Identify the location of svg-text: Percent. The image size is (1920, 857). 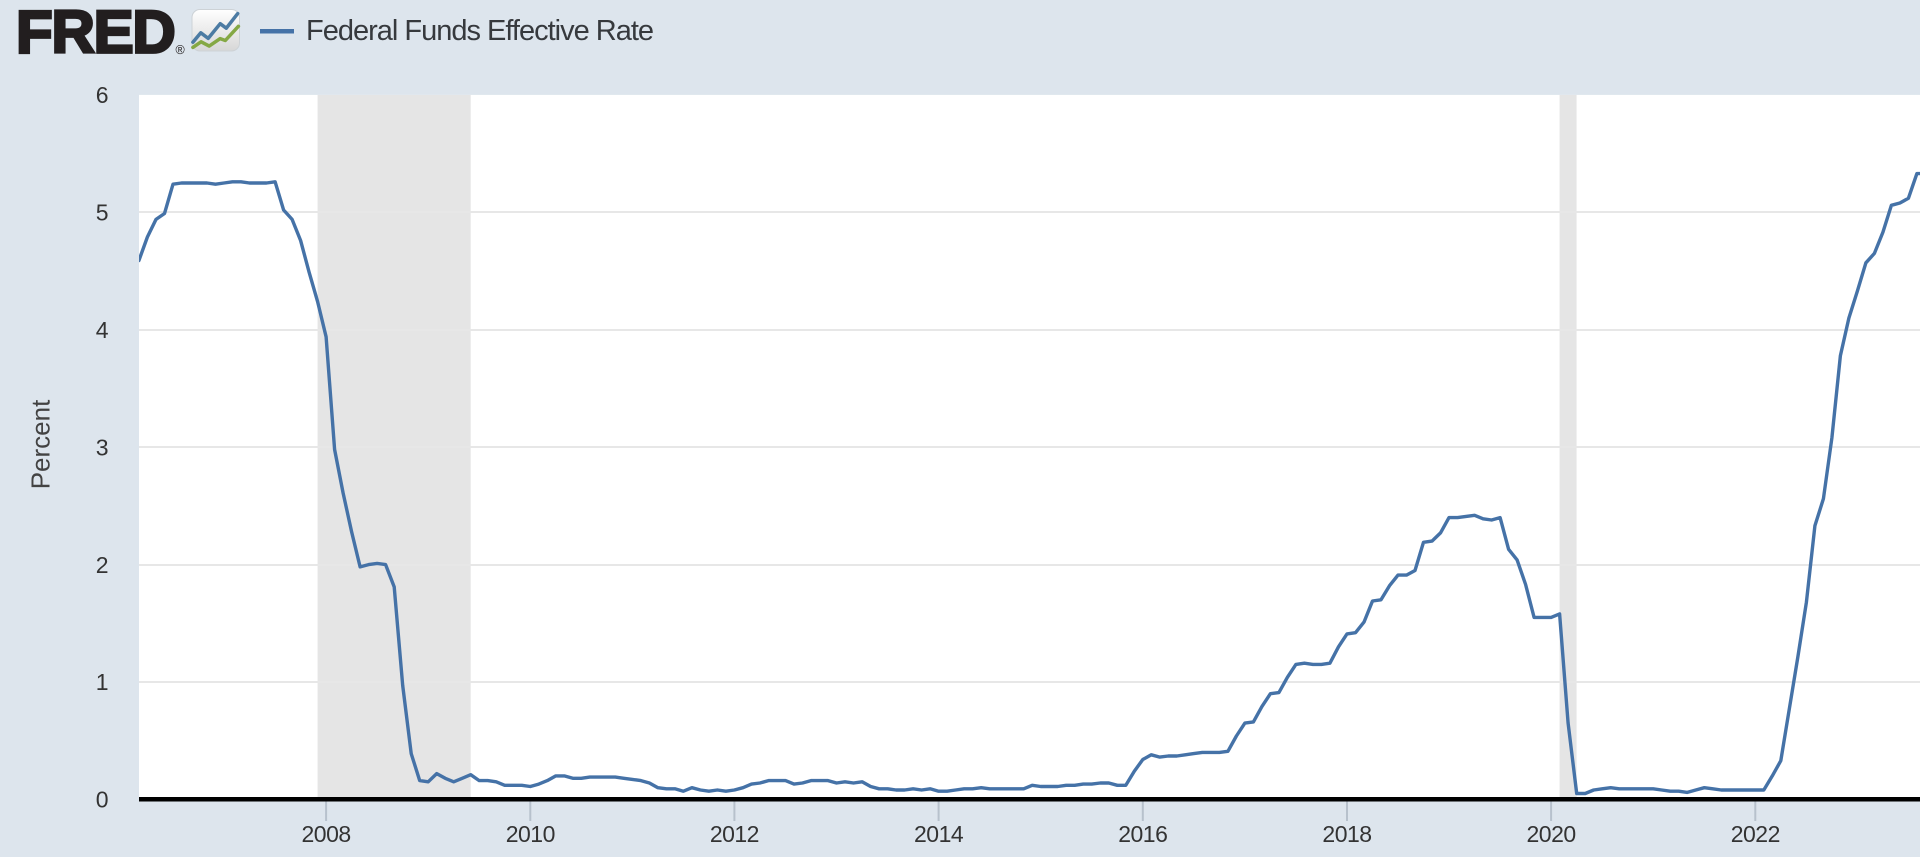
(41, 444).